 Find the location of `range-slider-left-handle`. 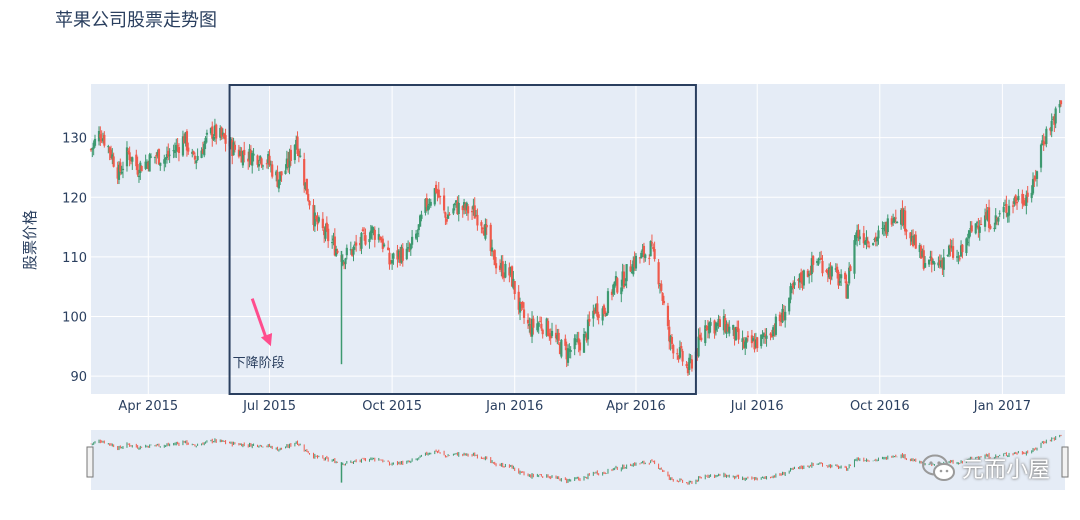

range-slider-left-handle is located at coordinates (90, 462).